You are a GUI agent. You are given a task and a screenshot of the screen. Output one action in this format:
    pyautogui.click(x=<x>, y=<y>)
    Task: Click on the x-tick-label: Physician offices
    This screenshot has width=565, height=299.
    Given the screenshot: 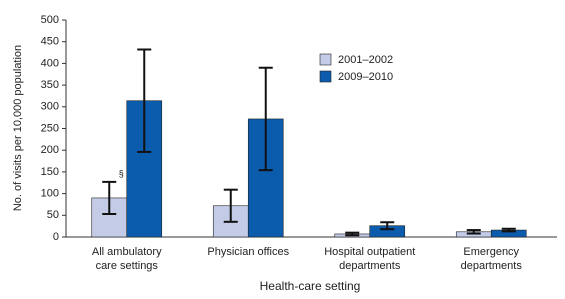 What is the action you would take?
    pyautogui.click(x=248, y=252)
    